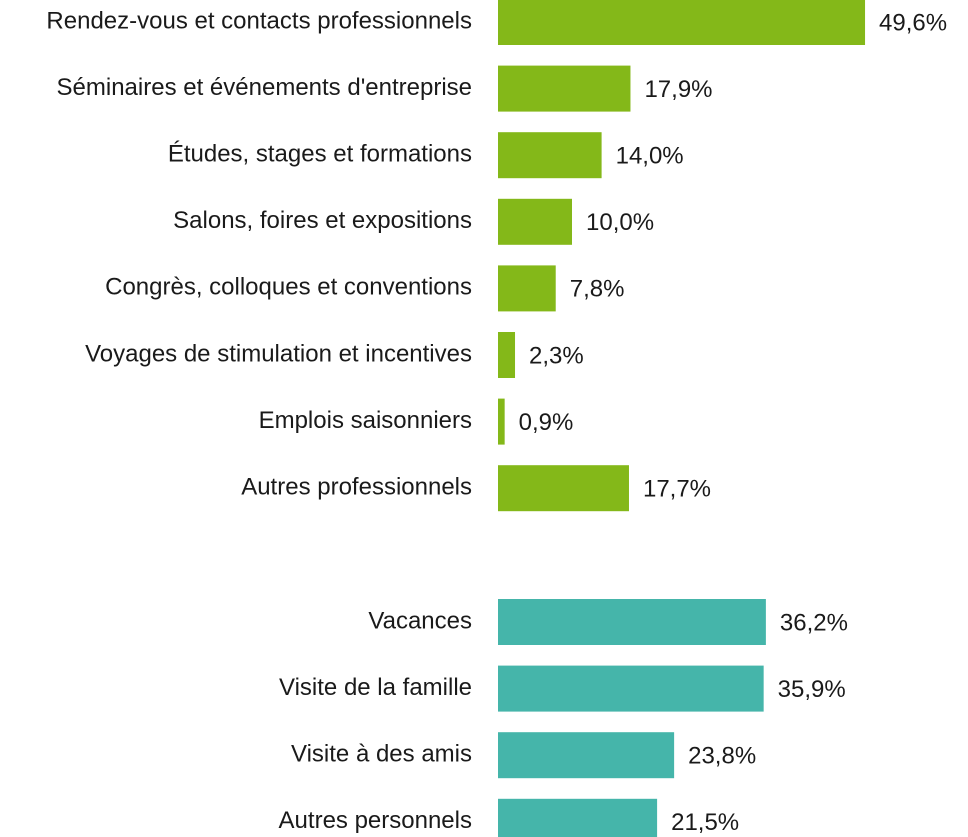  Describe the element at coordinates (375, 687) in the screenshot. I see `category-label: Visite de la famille` at that location.